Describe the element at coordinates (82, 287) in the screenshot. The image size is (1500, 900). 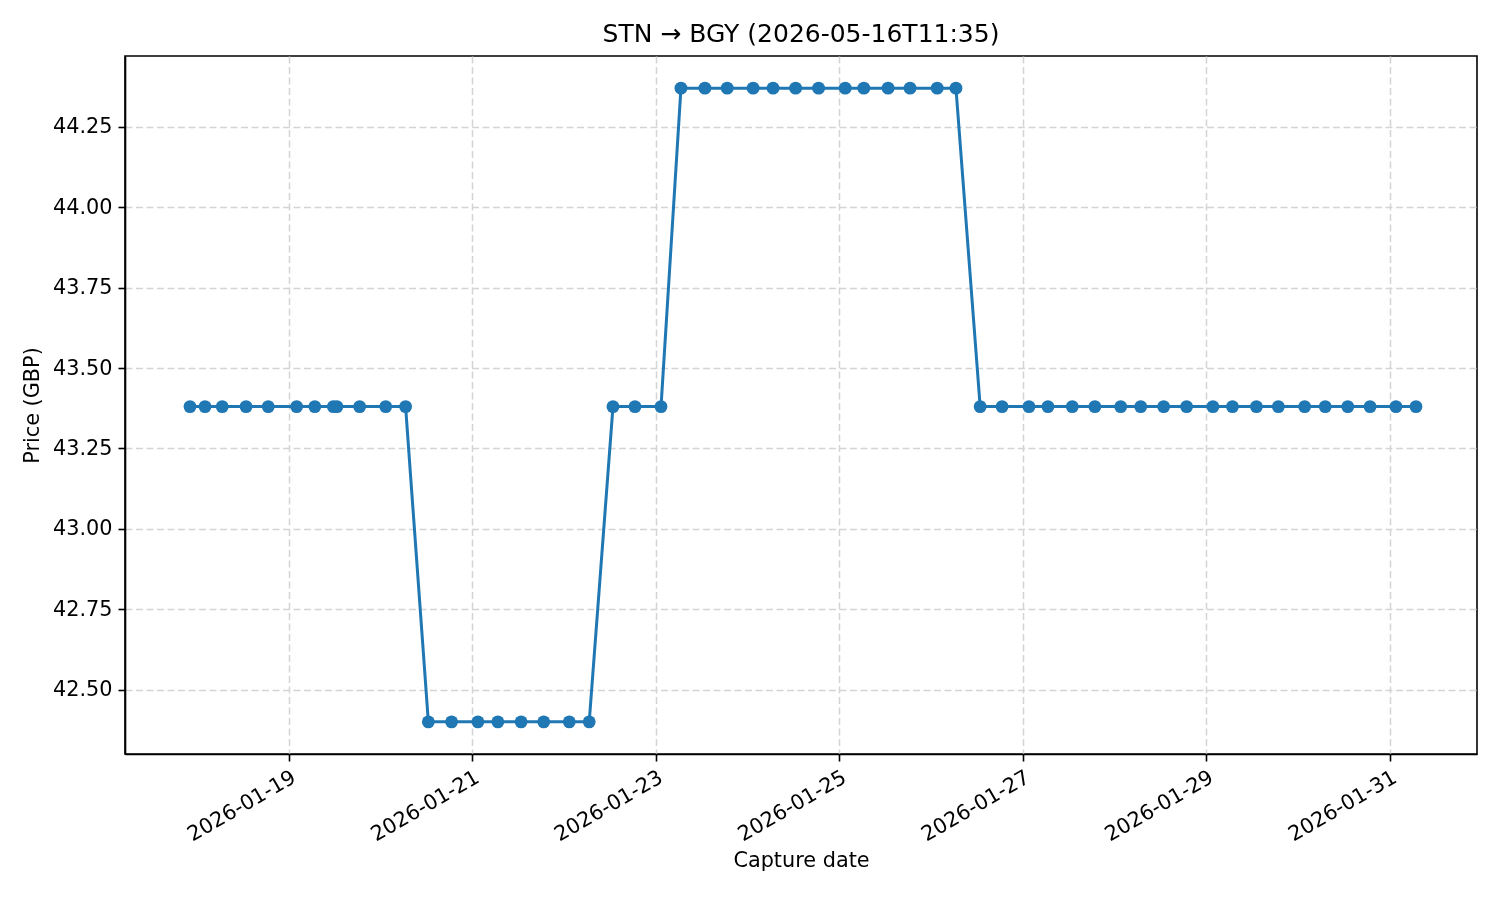
I see `y-tick-label: 43.75` at that location.